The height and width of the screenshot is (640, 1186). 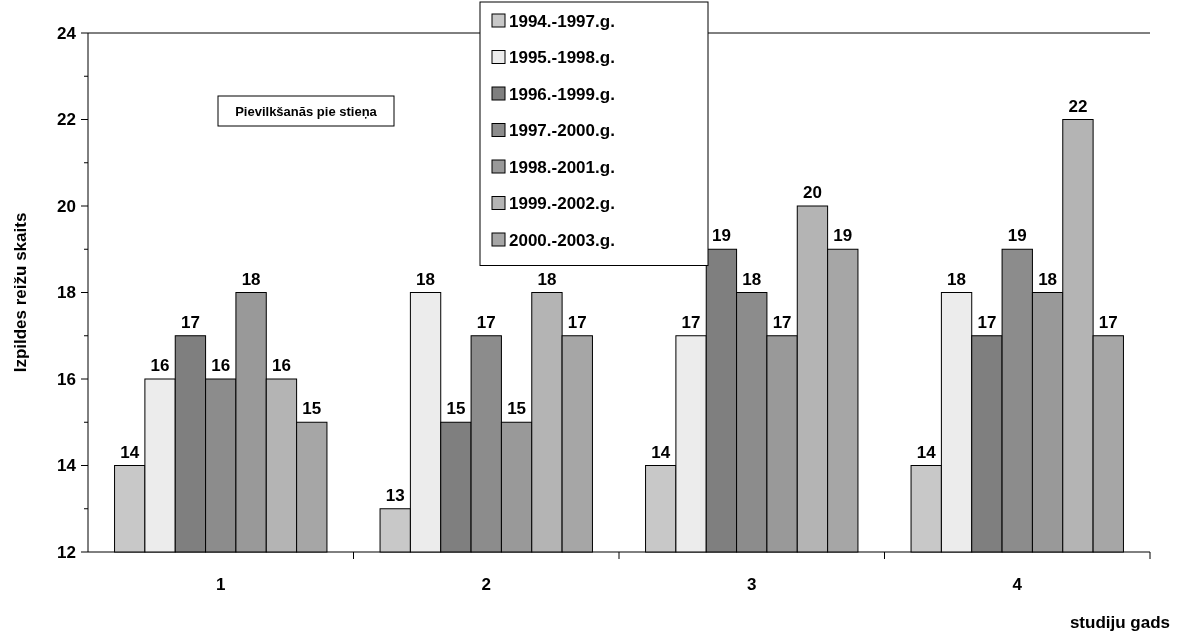 I want to click on legend-label: 1995.-1998.g., so click(x=562, y=58).